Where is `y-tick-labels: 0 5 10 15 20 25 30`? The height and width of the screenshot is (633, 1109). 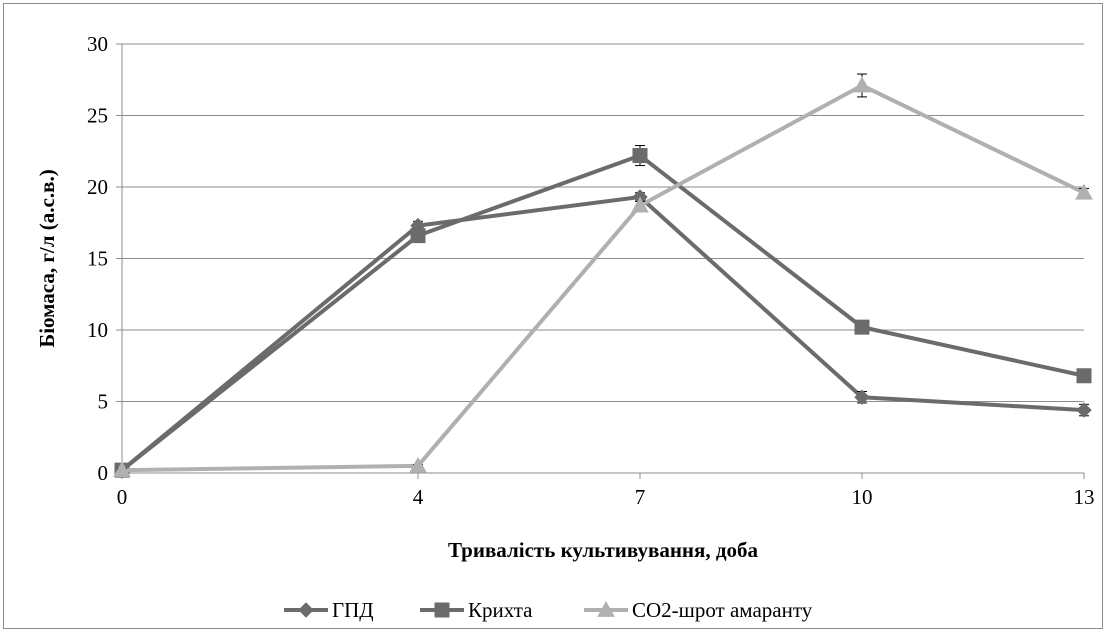 y-tick-labels: 0 5 10 15 20 25 30 is located at coordinates (97, 258).